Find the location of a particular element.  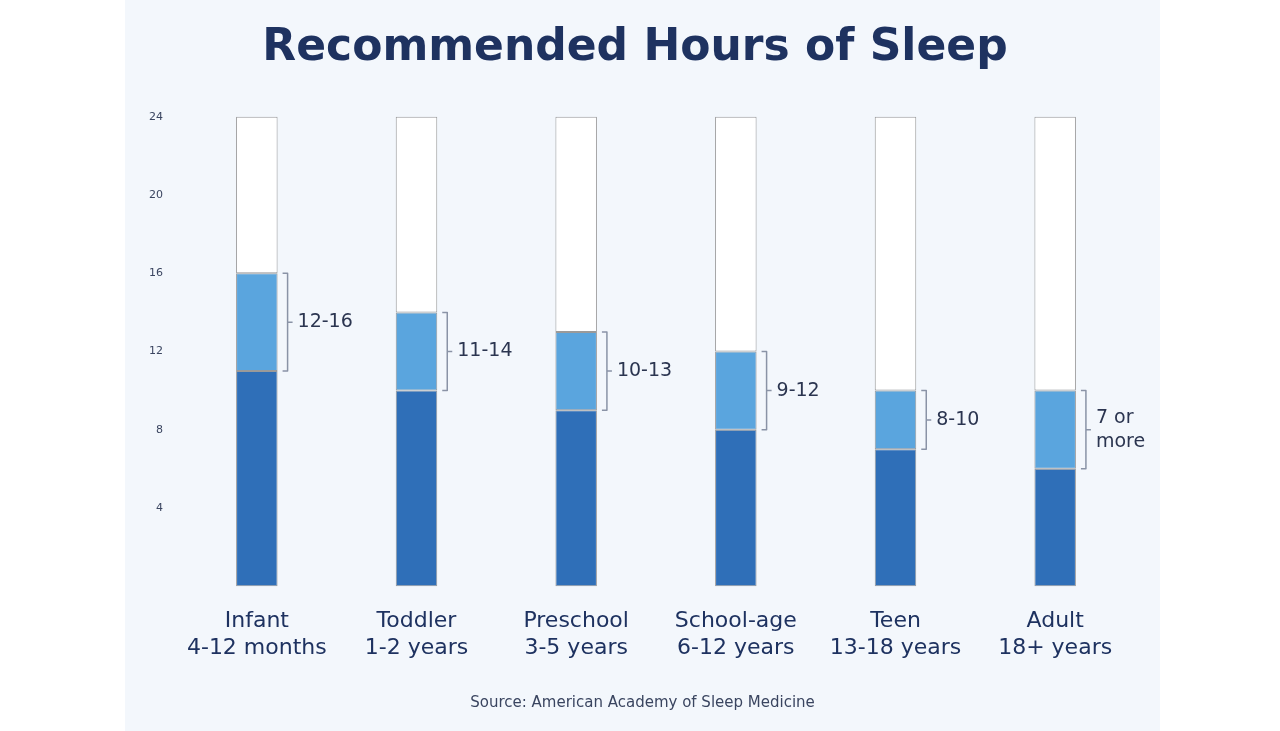

x-tick-label: School-age 6-12 years is located at coordinates (735, 633).